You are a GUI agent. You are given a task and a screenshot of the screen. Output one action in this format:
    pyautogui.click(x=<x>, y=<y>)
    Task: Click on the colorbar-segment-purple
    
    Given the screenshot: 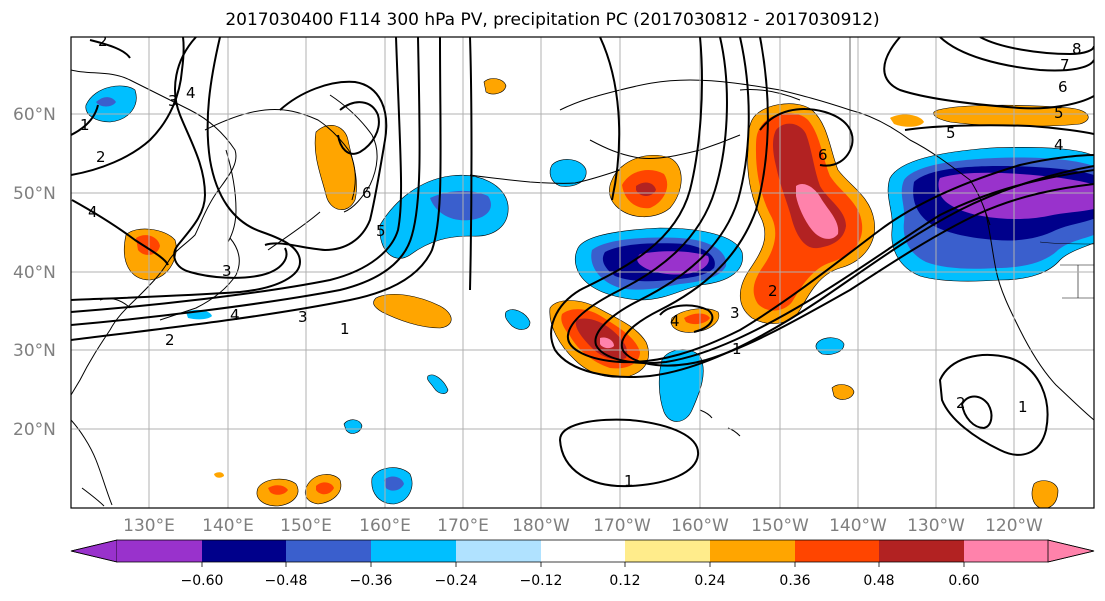 What is the action you would take?
    pyautogui.click(x=160, y=551)
    